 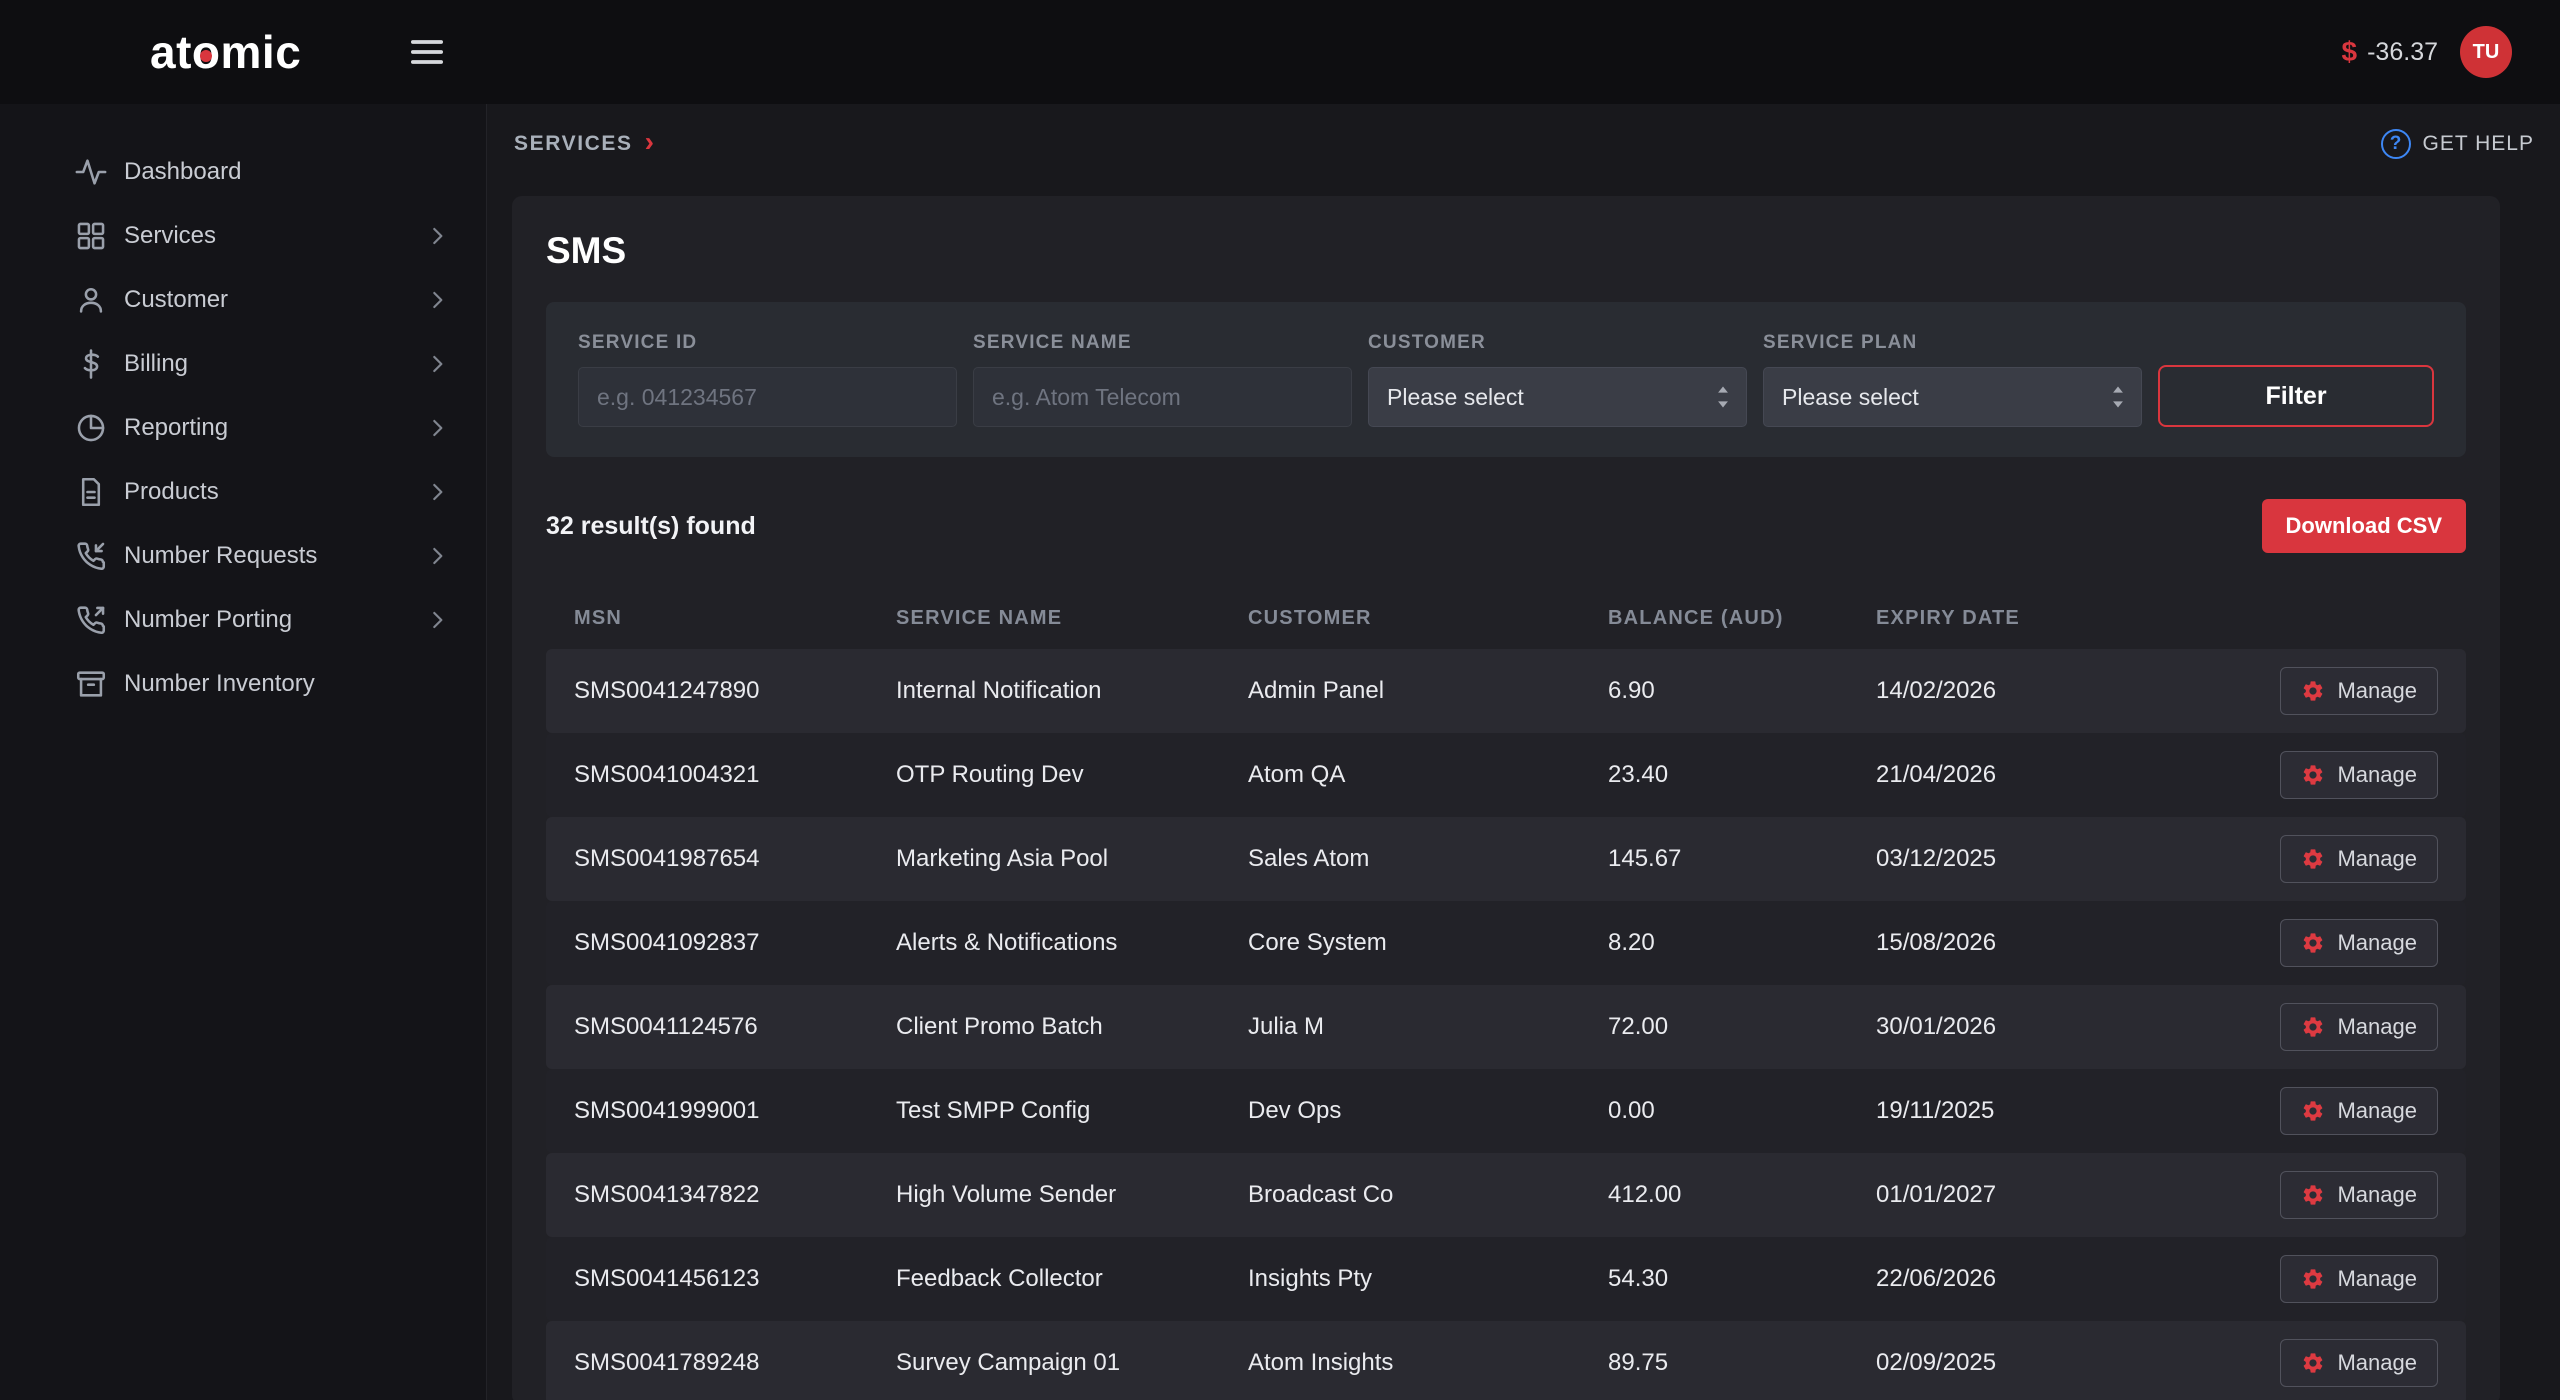 What do you see at coordinates (1645, 1194) in the screenshot?
I see `cell-balance: 412.00` at bounding box center [1645, 1194].